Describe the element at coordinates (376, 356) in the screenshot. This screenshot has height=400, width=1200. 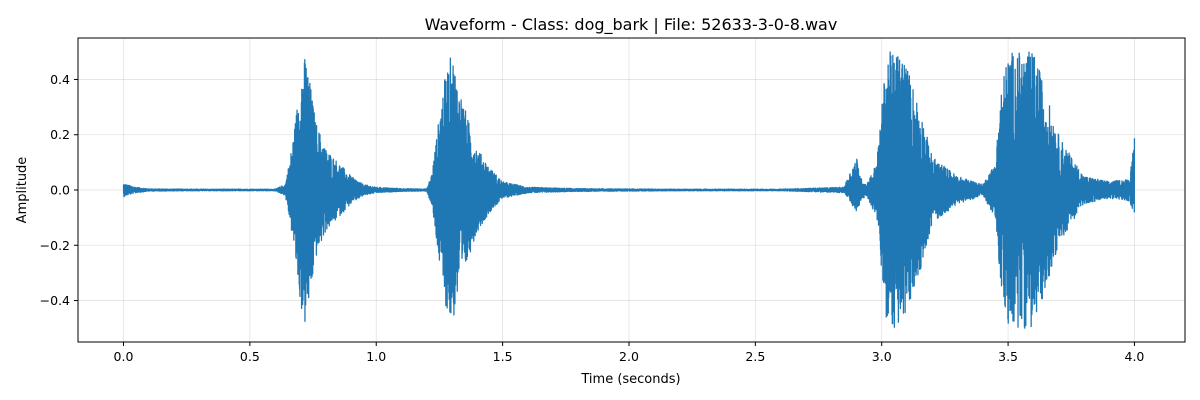
I see `x-tick-label: 1.0` at that location.